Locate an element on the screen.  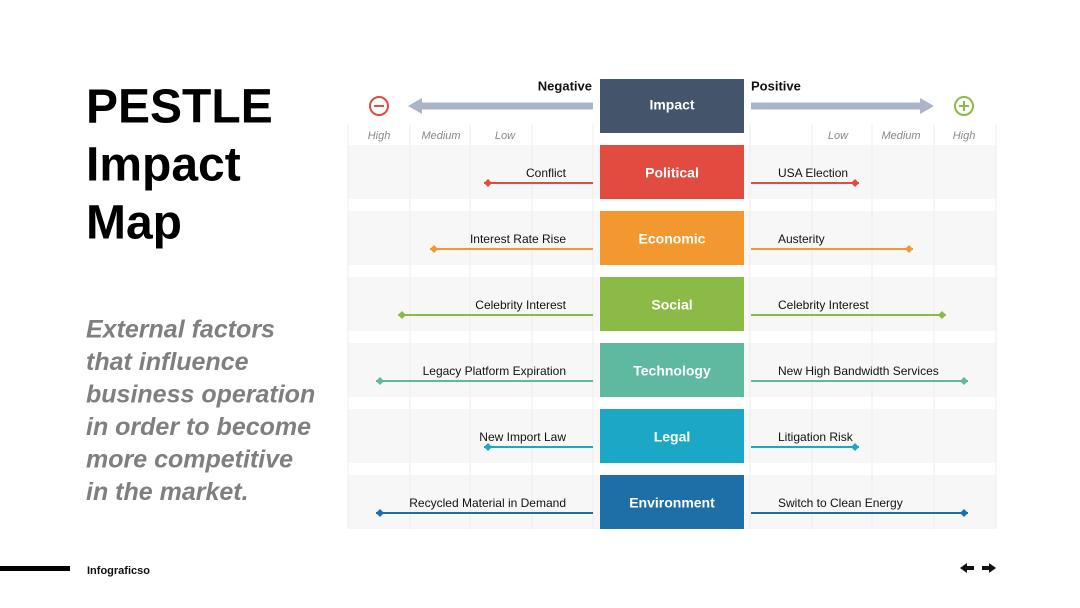
positive-factor: Austerity is located at coordinates (801, 239).